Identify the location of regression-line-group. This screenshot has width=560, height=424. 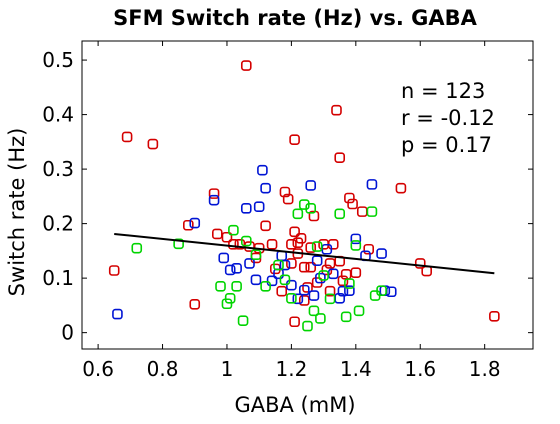
(304, 253).